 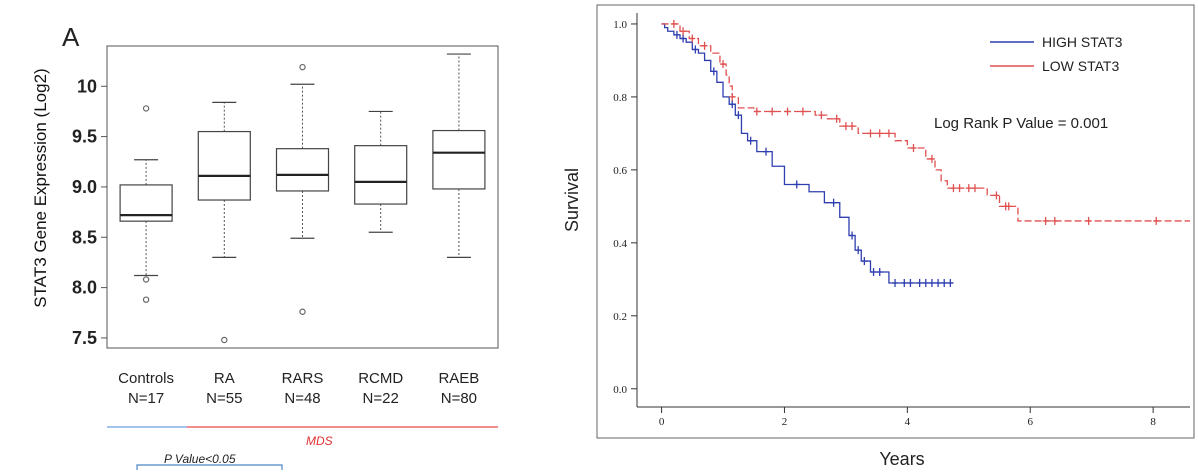 I want to click on boxplot-category-label: RAEB, so click(x=458, y=378).